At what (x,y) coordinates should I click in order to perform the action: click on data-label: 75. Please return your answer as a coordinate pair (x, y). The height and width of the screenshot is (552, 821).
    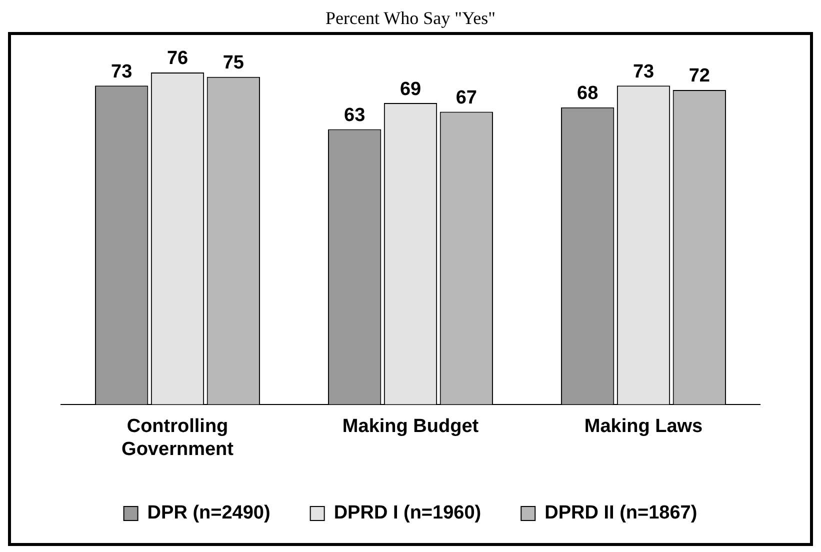
    Looking at the image, I should click on (233, 63).